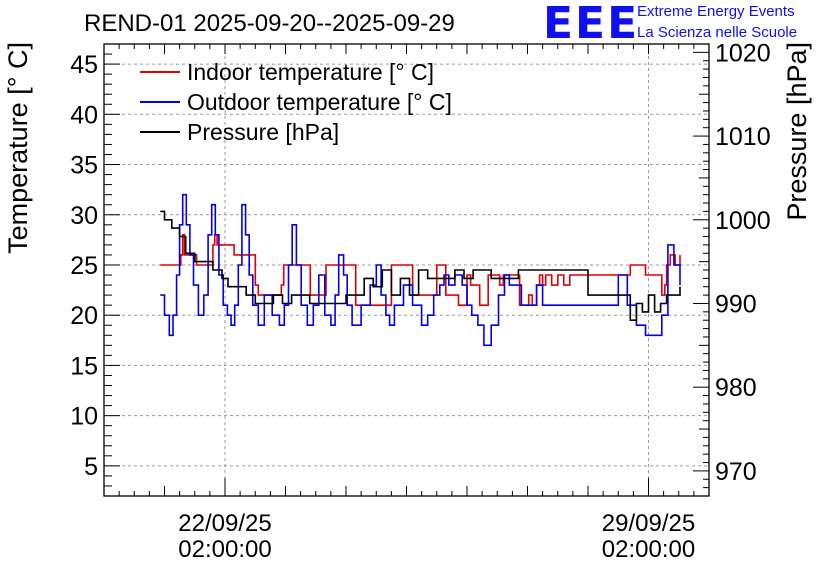 The height and width of the screenshot is (572, 836). I want to click on y-left-tick-label: 45, so click(84, 65).